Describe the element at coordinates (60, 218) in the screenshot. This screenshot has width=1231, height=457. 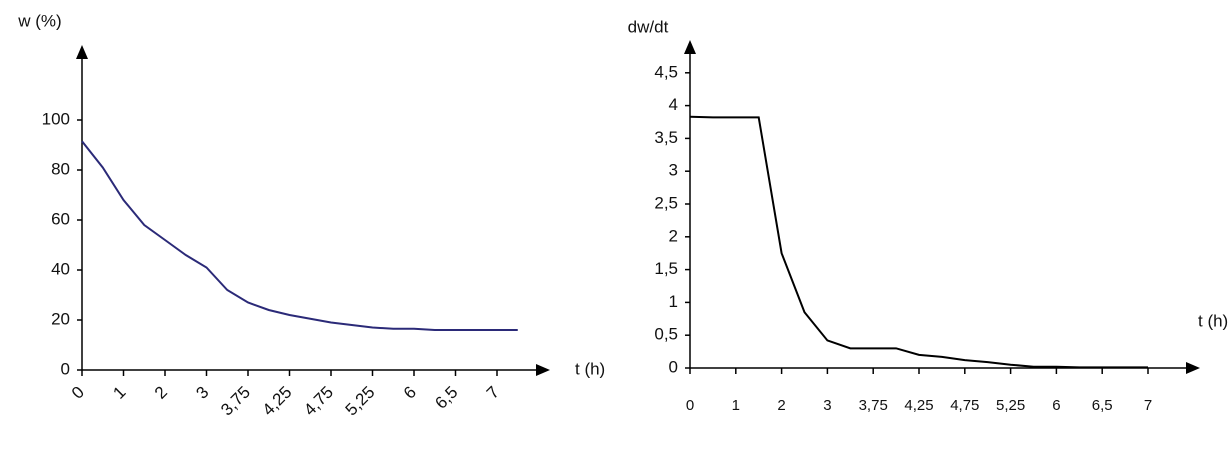
I see `y-tick-label: 60` at that location.